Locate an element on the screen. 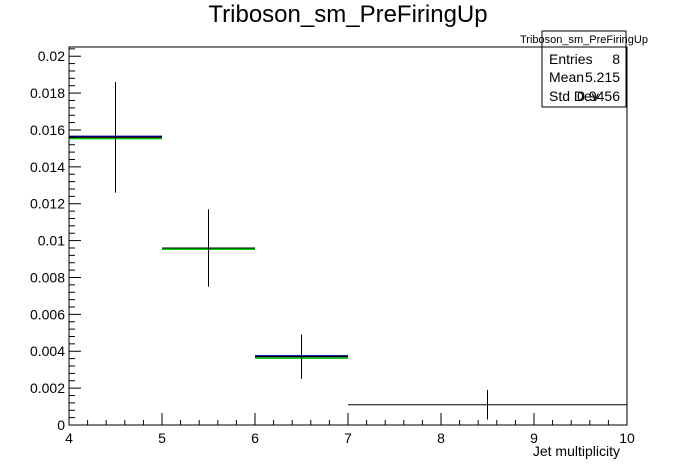  stats-stddev-label: Std Dev is located at coordinates (574, 96).